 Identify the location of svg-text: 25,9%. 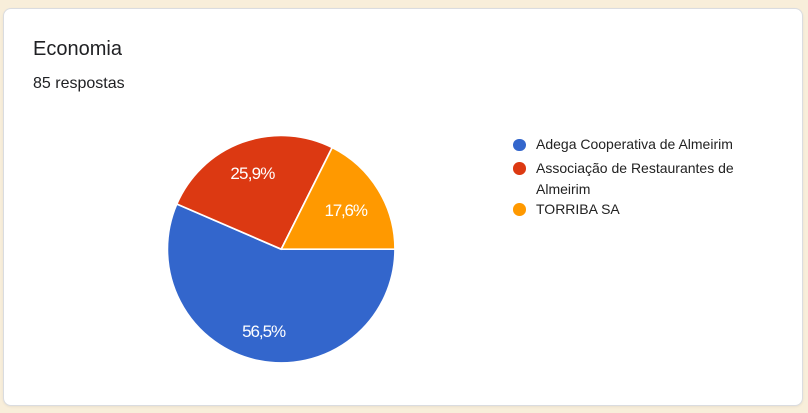
(252, 173).